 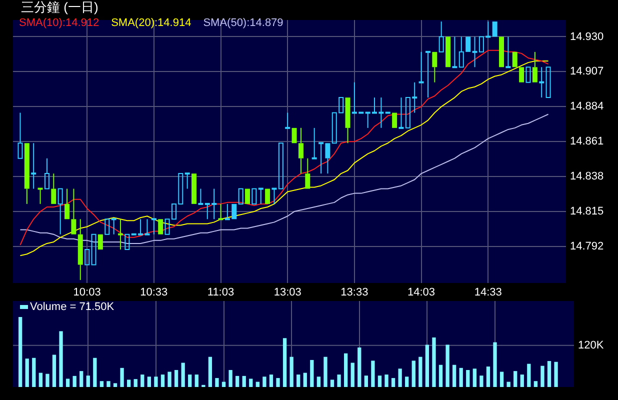 I want to click on x-tick-label: 10:33, so click(x=154, y=292).